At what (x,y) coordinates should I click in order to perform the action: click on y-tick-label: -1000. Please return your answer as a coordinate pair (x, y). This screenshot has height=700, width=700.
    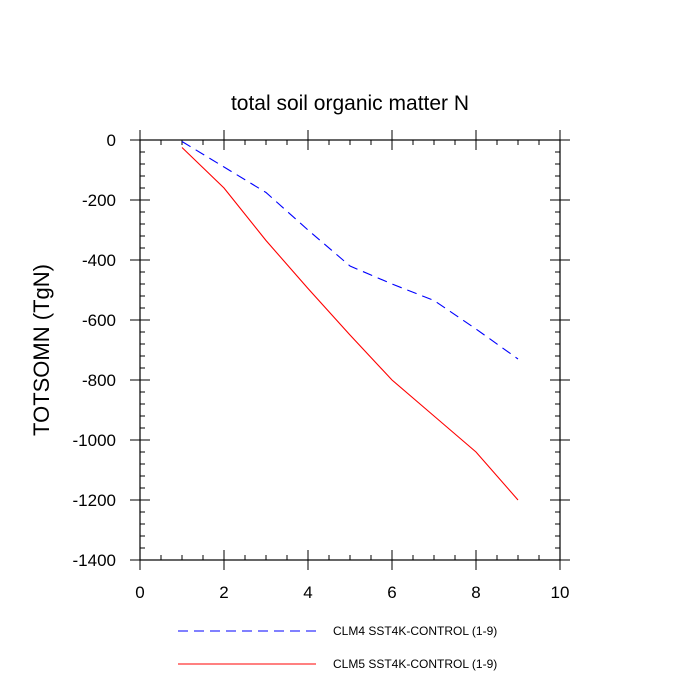
    Looking at the image, I should click on (94, 440).